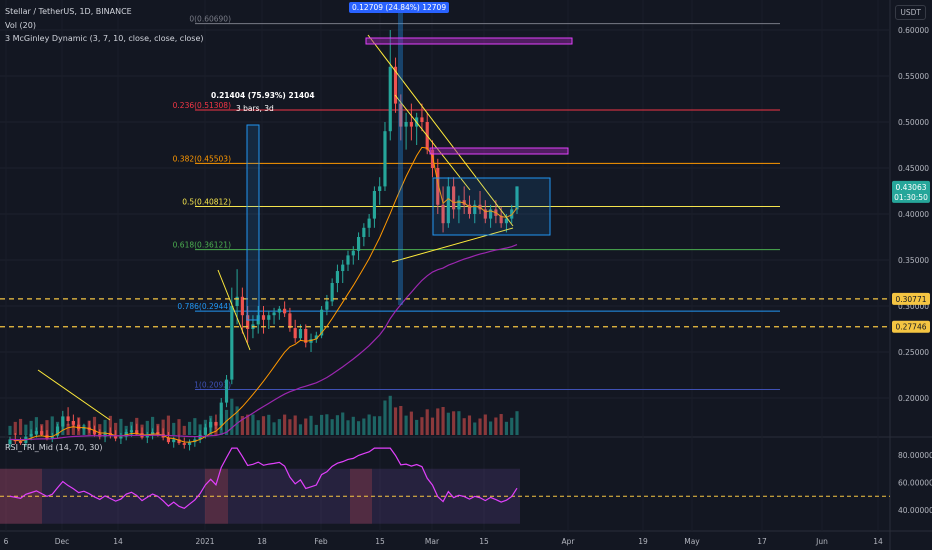 Image resolution: width=932 pixels, height=550 pixels. What do you see at coordinates (216, 496) in the screenshot?
I see `rsi-overbought-zone` at bounding box center [216, 496].